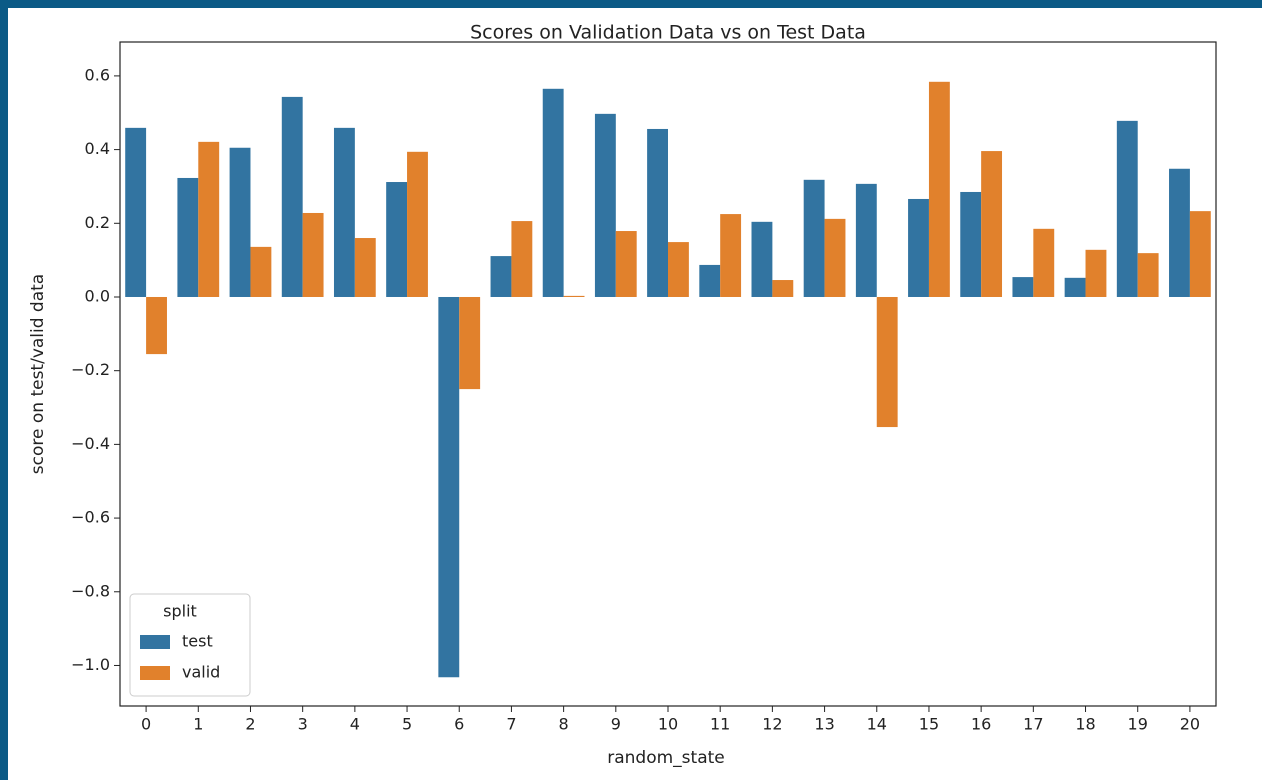  What do you see at coordinates (180, 611) in the screenshot?
I see `legend-title: split` at bounding box center [180, 611].